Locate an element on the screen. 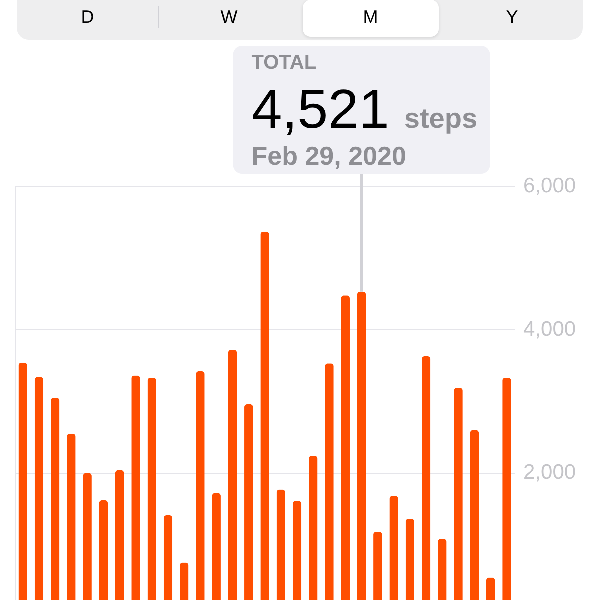  y-tick-label: 4,000 is located at coordinates (550, 329).